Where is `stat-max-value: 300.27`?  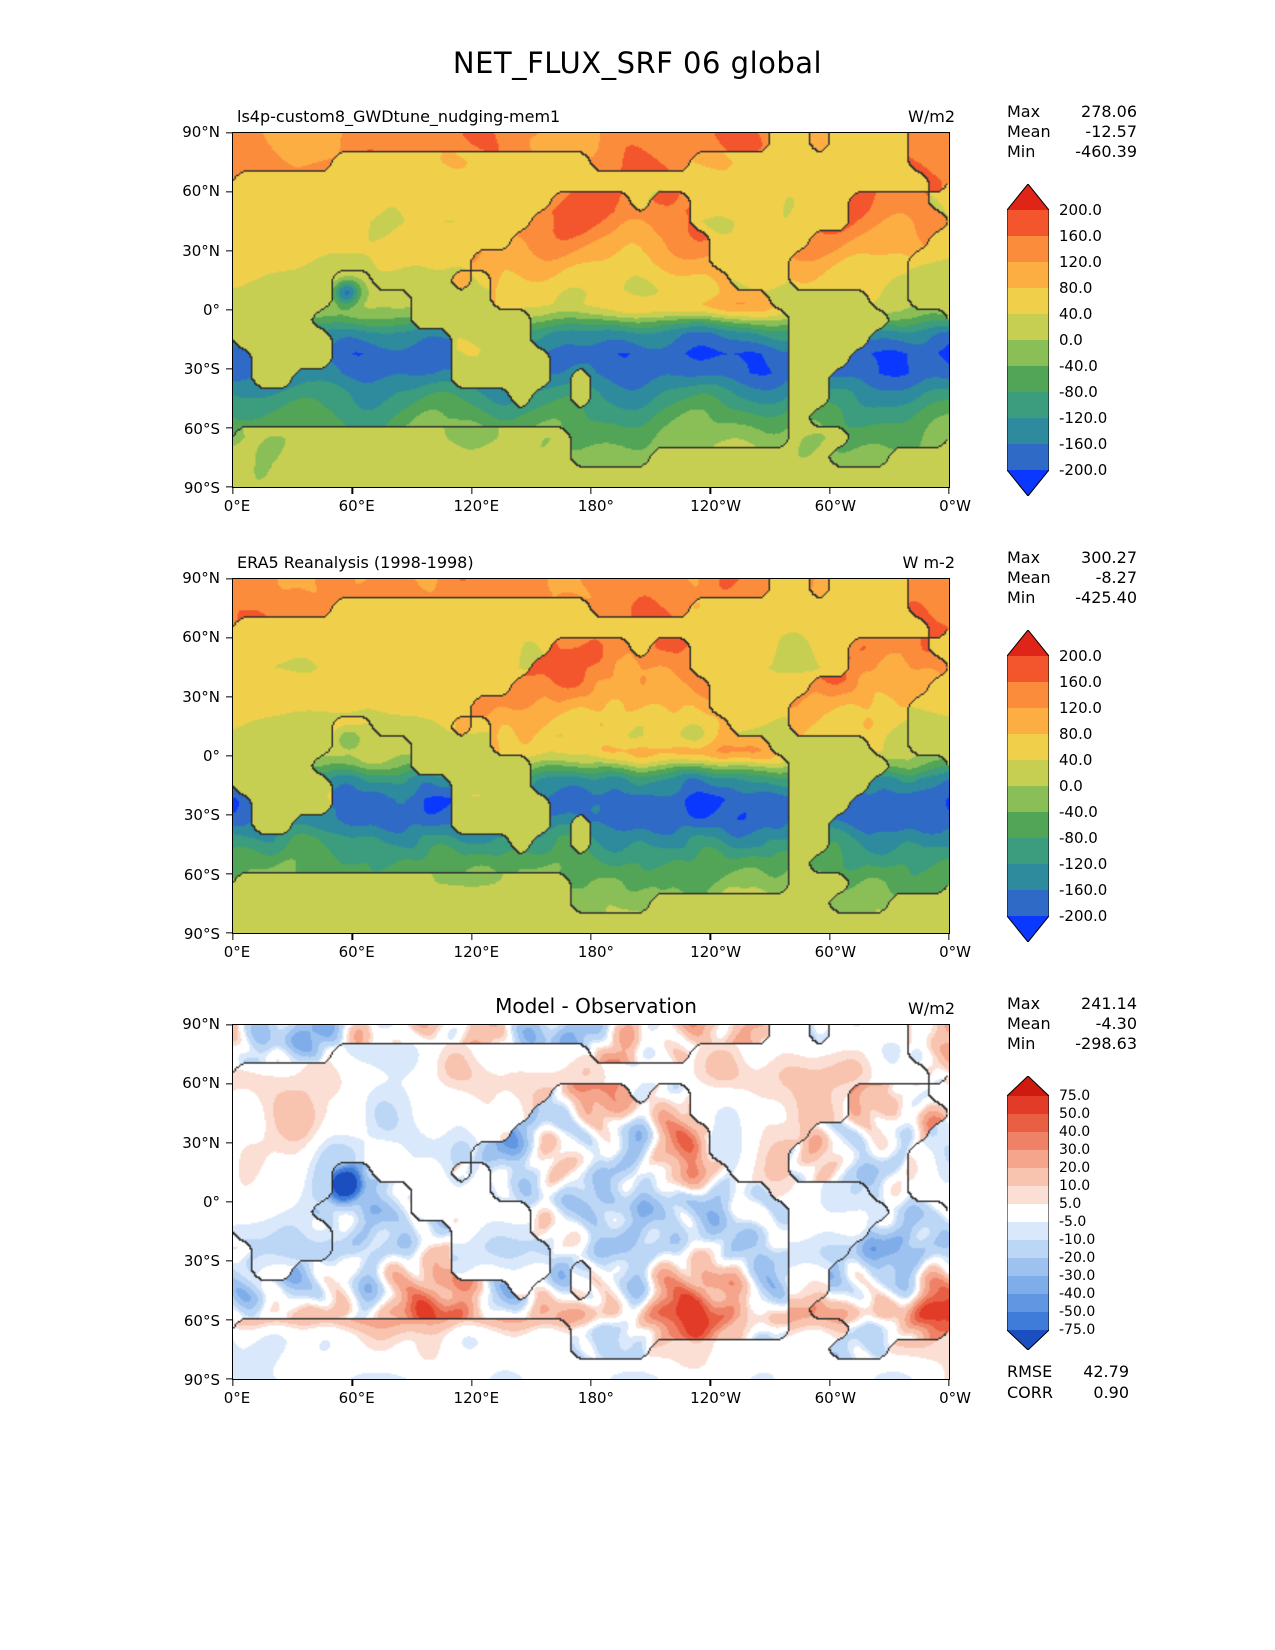 stat-max-value: 300.27 is located at coordinates (1109, 557).